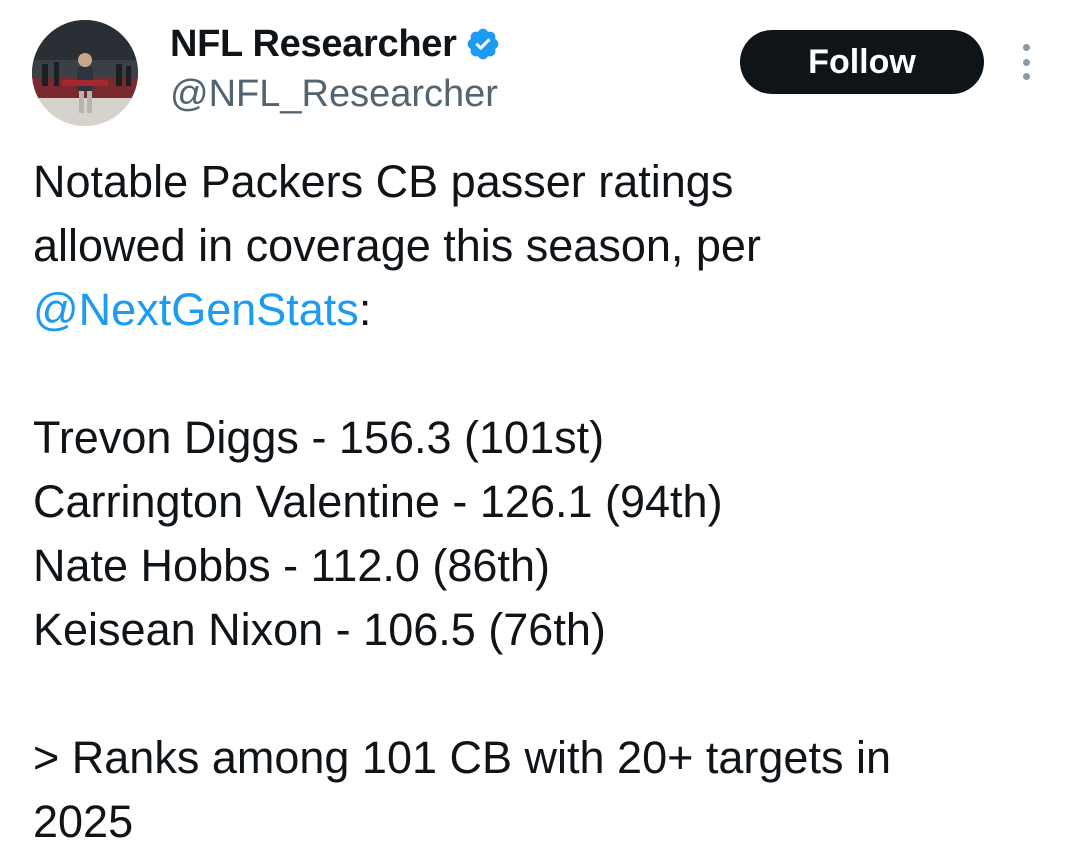  I want to click on more-vertical-icon, so click(1026, 62).